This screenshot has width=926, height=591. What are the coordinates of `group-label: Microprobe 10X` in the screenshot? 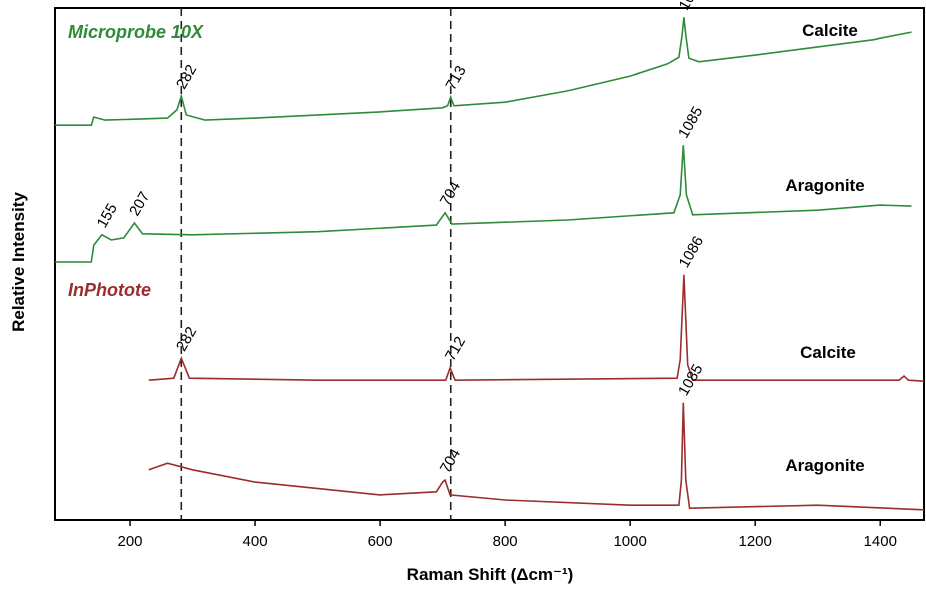 It's located at (136, 32).